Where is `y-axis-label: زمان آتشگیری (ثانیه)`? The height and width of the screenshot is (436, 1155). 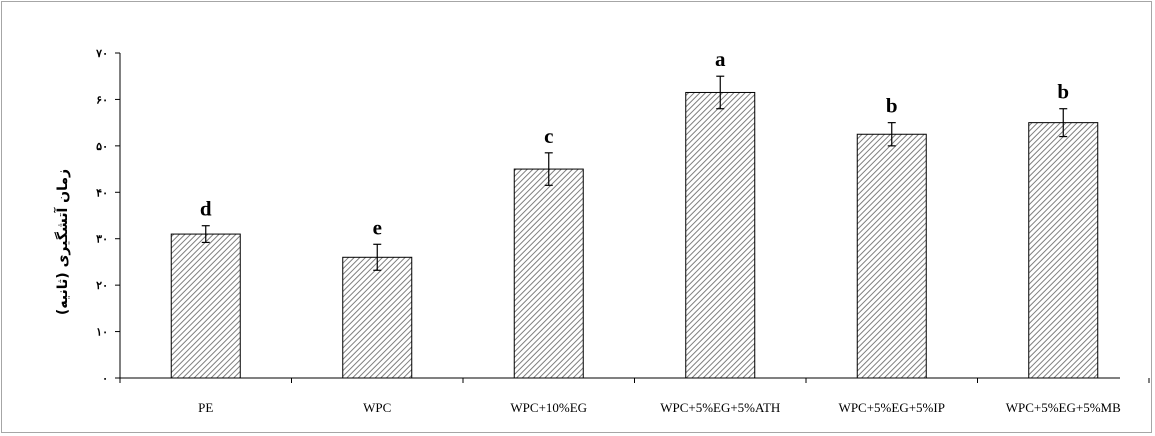 y-axis-label: زمان آتشگیری (ثانیه) is located at coordinates (62, 242).